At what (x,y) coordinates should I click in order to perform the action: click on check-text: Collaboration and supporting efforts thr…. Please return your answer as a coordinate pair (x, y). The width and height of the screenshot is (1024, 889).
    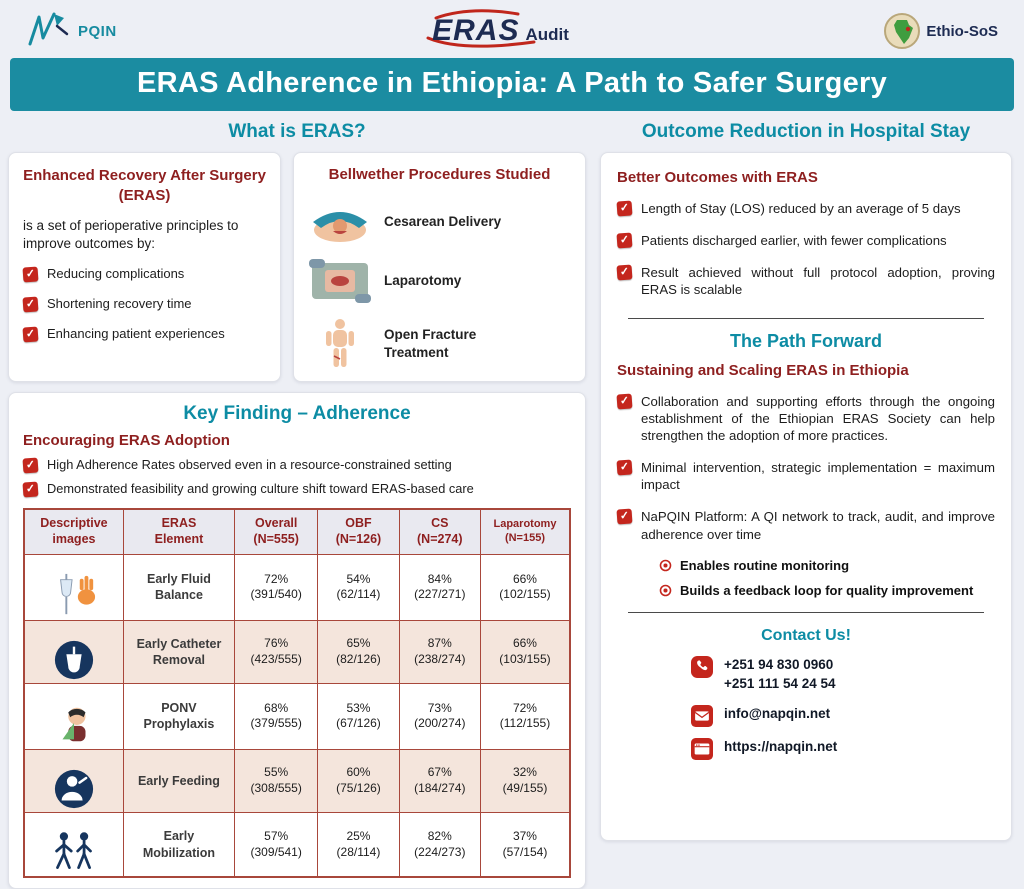
    Looking at the image, I should click on (818, 418).